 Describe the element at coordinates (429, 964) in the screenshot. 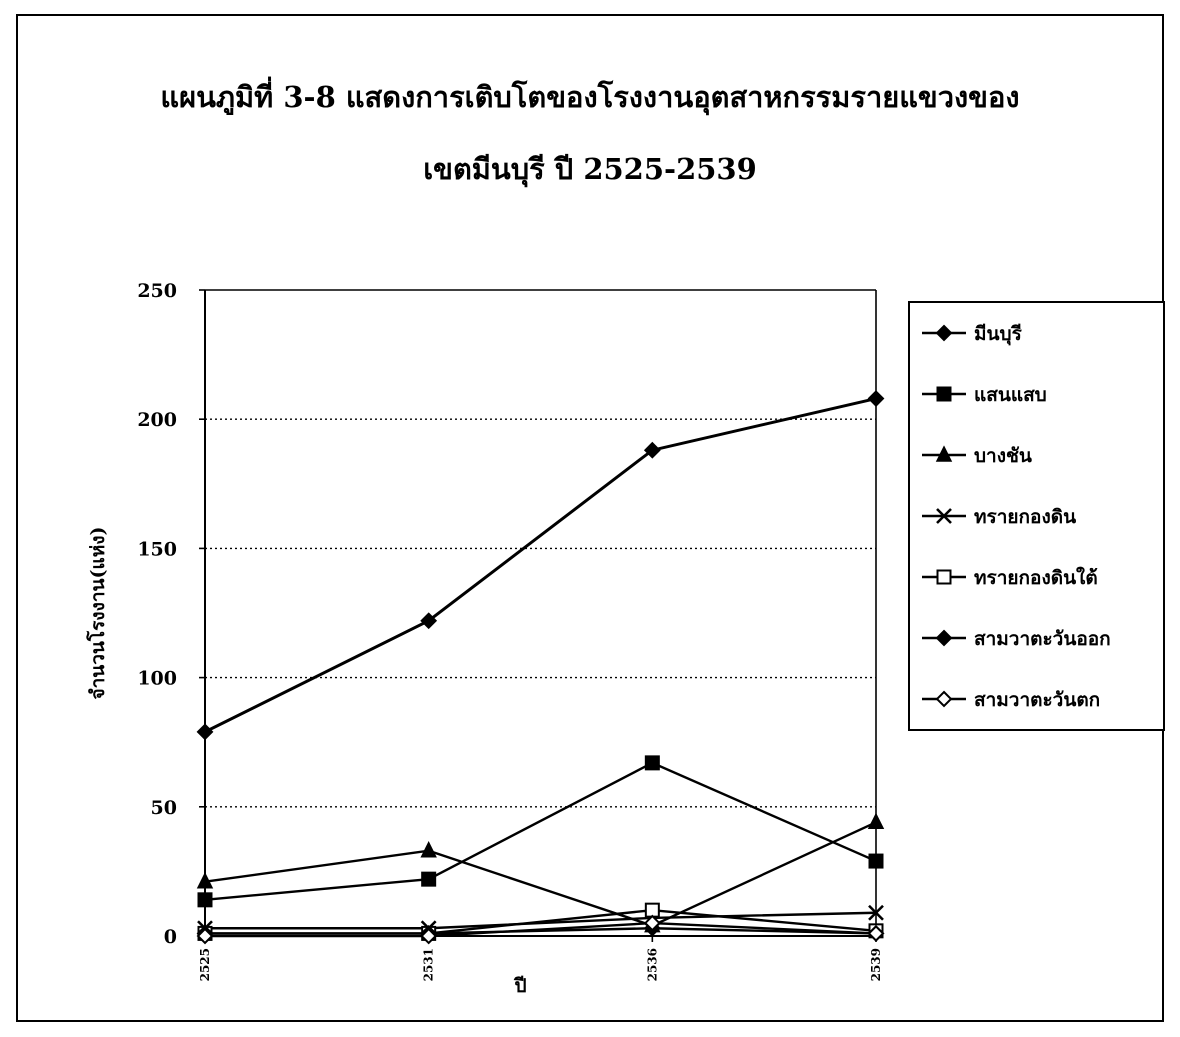

I see `x-tick-label: 2531` at that location.